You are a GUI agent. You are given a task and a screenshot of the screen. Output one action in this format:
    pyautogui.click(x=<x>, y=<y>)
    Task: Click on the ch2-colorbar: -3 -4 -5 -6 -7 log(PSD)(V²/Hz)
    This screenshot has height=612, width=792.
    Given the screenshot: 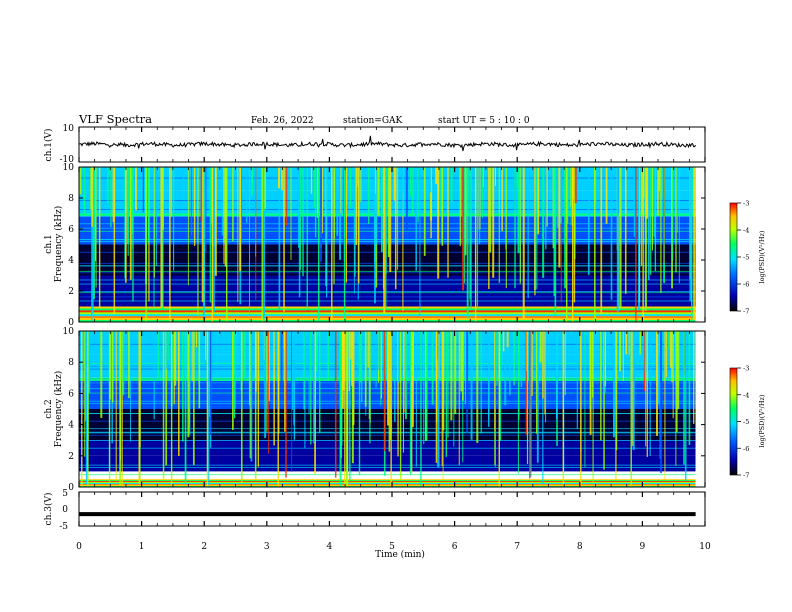 What is the action you would take?
    pyautogui.click(x=747, y=422)
    